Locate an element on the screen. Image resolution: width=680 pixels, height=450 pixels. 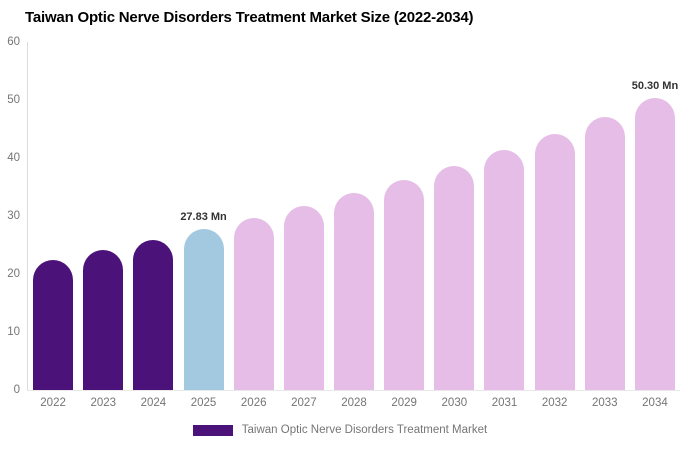
x-axis-tick-label: 2024 is located at coordinates (153, 403).